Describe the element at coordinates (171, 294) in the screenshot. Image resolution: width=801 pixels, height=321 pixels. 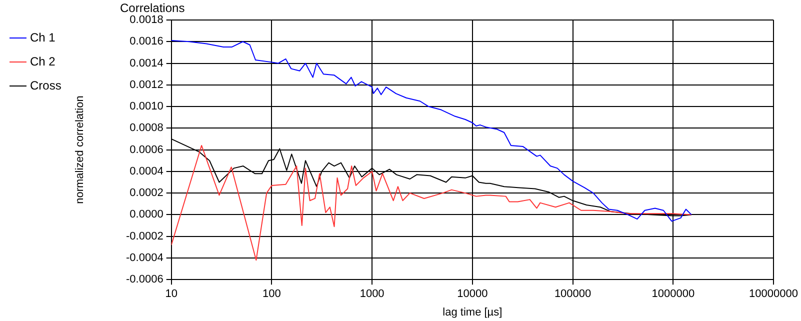
I see `x-tick-label: 10` at that location.